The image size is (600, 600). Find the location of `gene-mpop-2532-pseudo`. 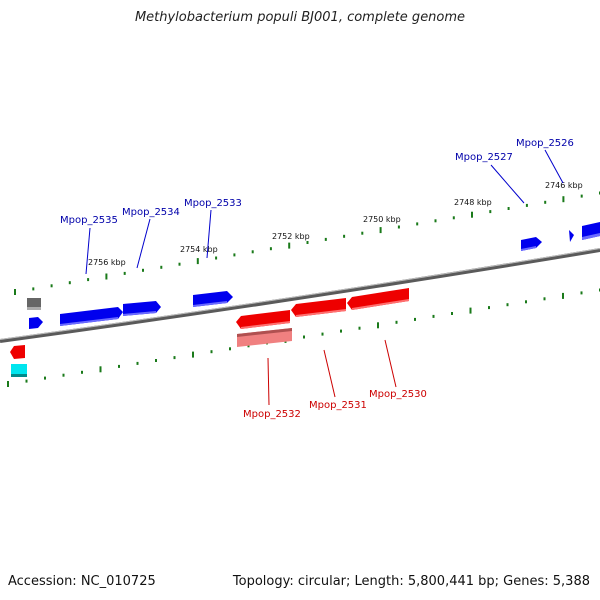

gene-mpop-2532-pseudo is located at coordinates (264, 337).